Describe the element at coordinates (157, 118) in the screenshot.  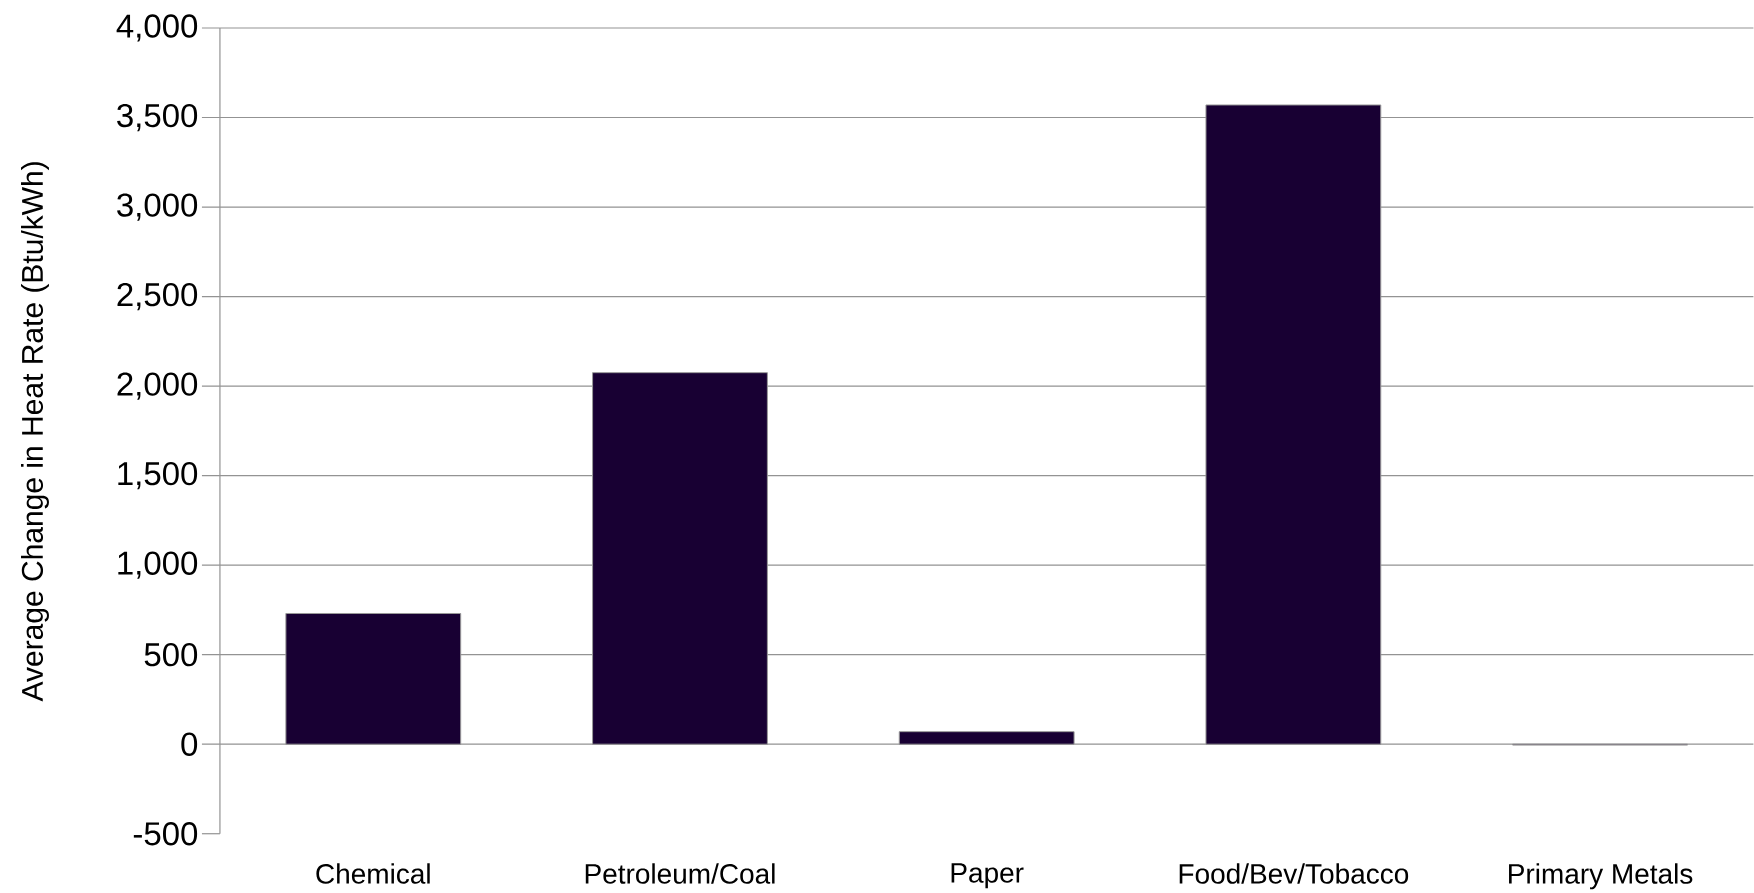
I see `y-tick-label: 3,500` at that location.